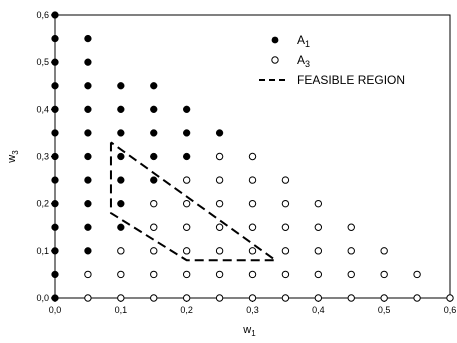 This screenshot has width=457, height=343. Describe the element at coordinates (42, 109) in the screenshot. I see `y-tick-label: 0,4` at that location.